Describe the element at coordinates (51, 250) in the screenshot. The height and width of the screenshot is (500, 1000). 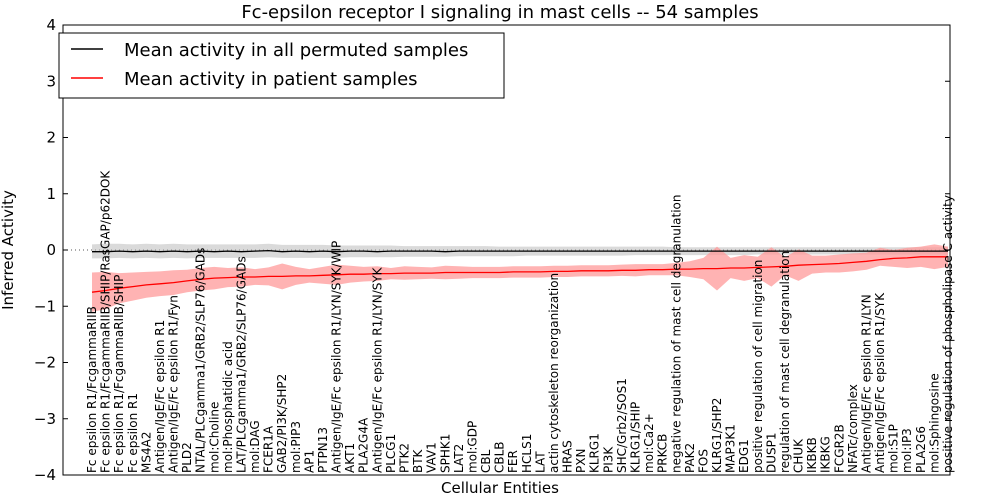
I see `y-tick-label: 0` at that location.